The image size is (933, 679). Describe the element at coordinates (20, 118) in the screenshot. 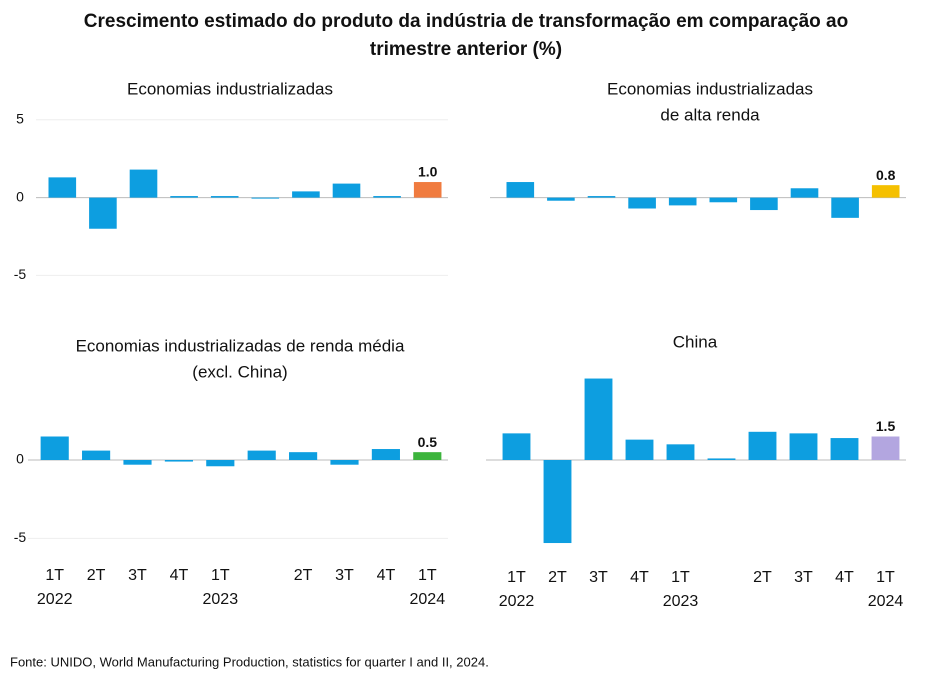

I see `y-tick-label: 5` at that location.